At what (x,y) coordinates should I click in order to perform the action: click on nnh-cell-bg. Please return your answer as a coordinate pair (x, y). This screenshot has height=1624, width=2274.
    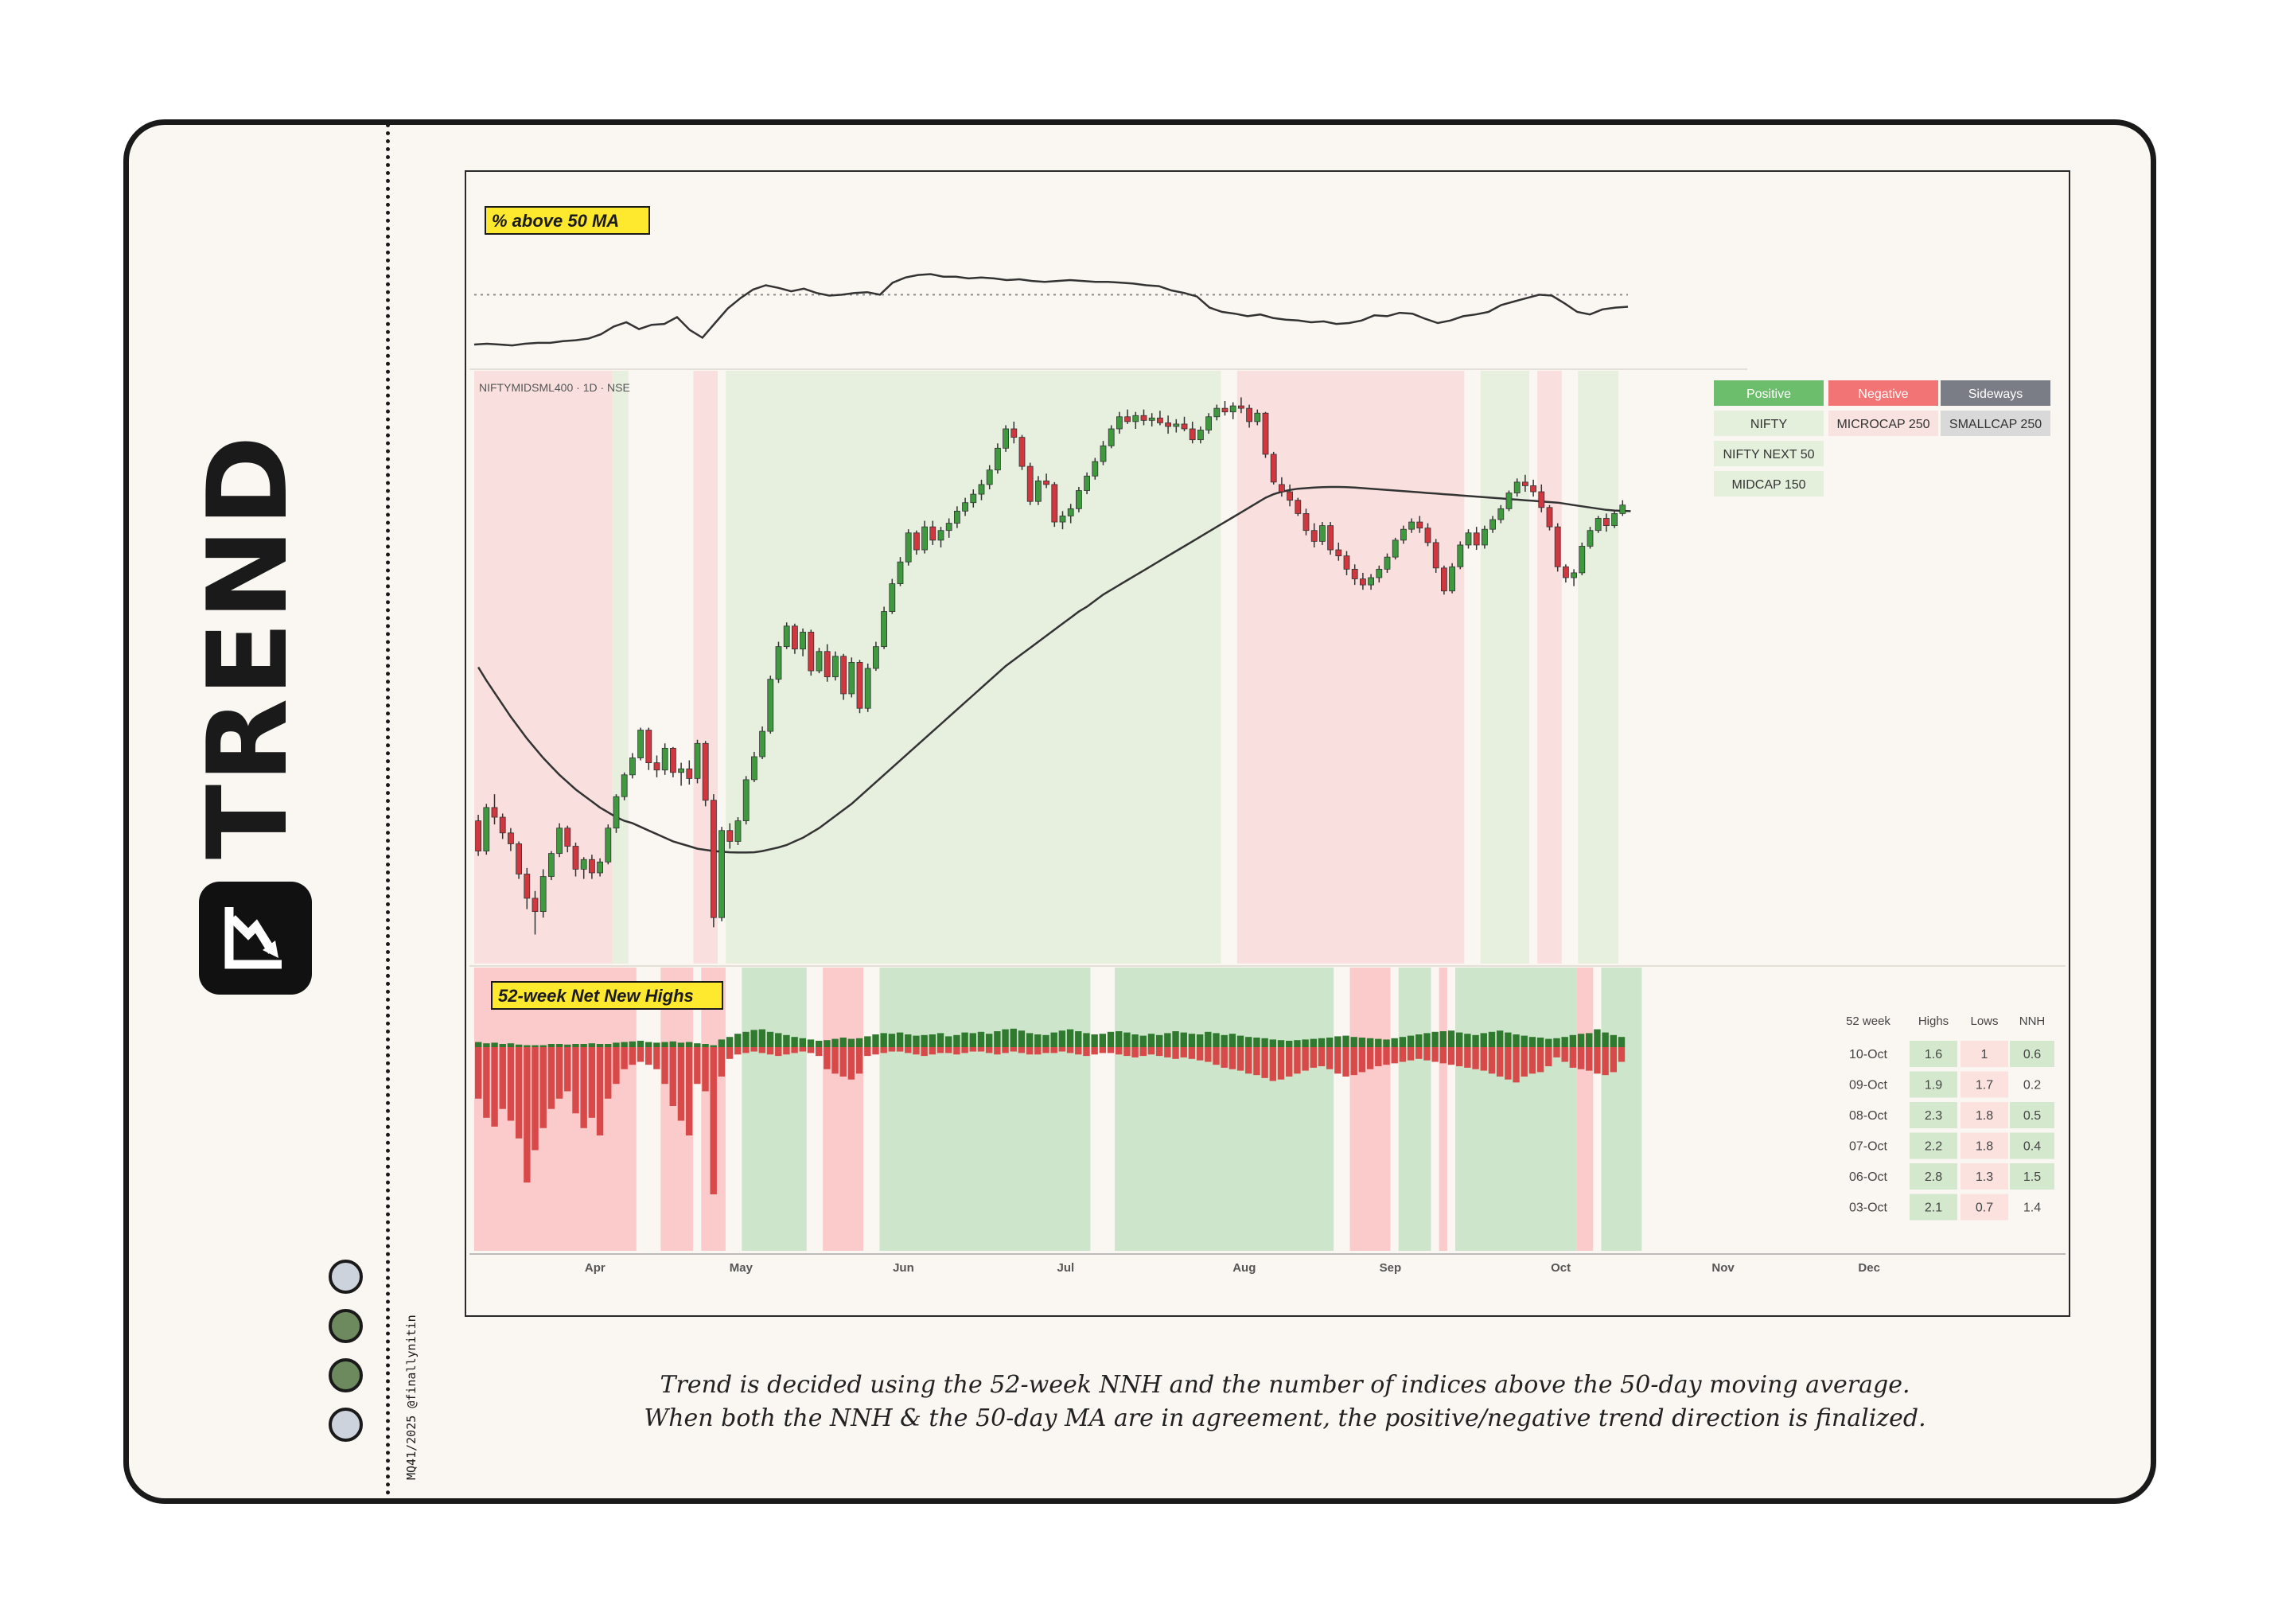
    Looking at the image, I should click on (2032, 1145).